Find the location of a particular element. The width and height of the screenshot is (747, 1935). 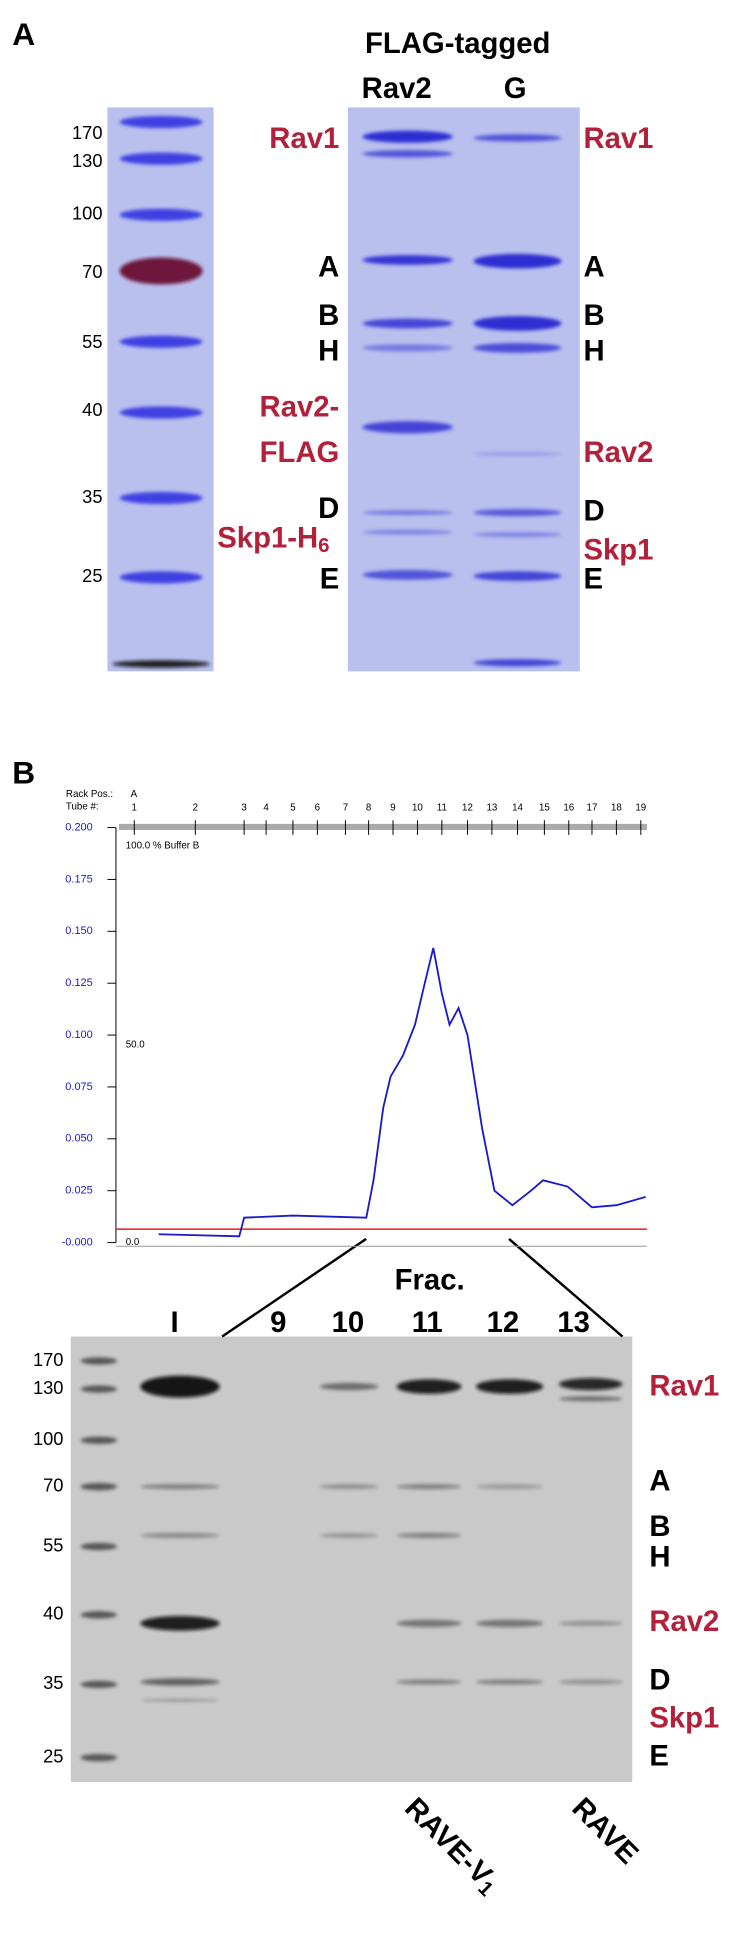

rack-bar is located at coordinates (383, 827).